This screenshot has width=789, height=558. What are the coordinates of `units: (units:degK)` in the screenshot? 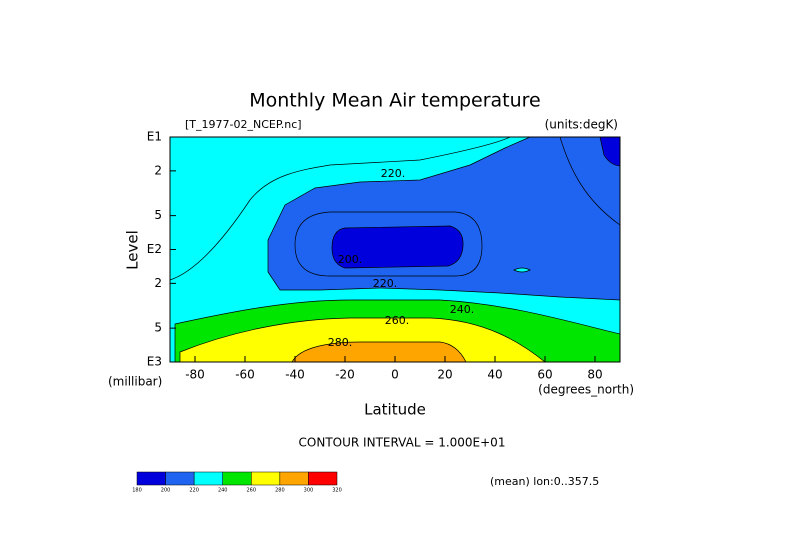 It's located at (581, 125).